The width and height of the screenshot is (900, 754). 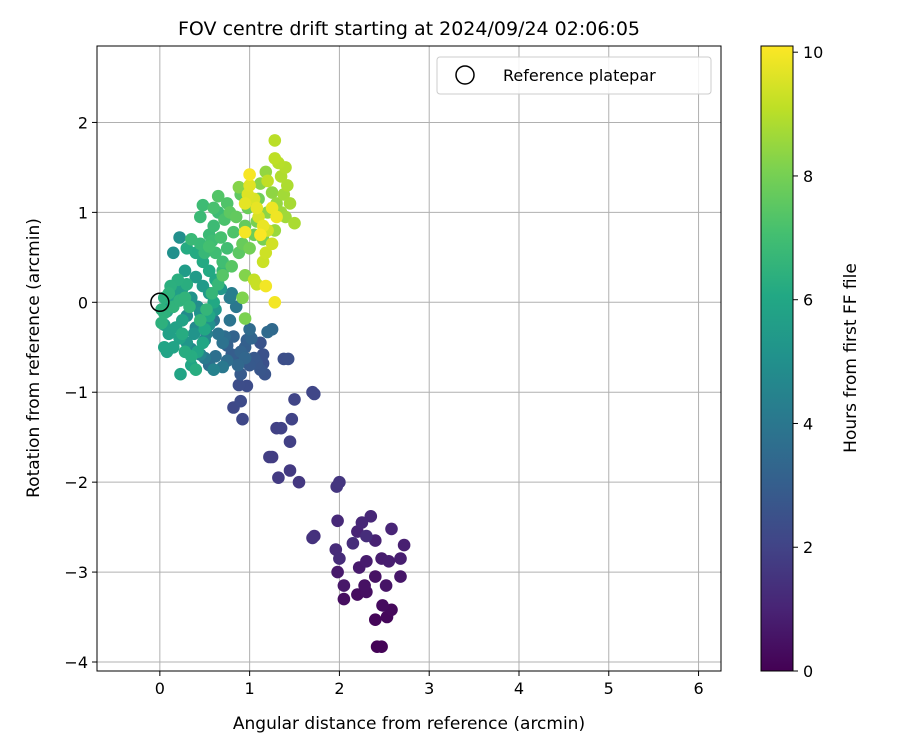 I want to click on y-tick-label: −4, so click(x=76, y=662).